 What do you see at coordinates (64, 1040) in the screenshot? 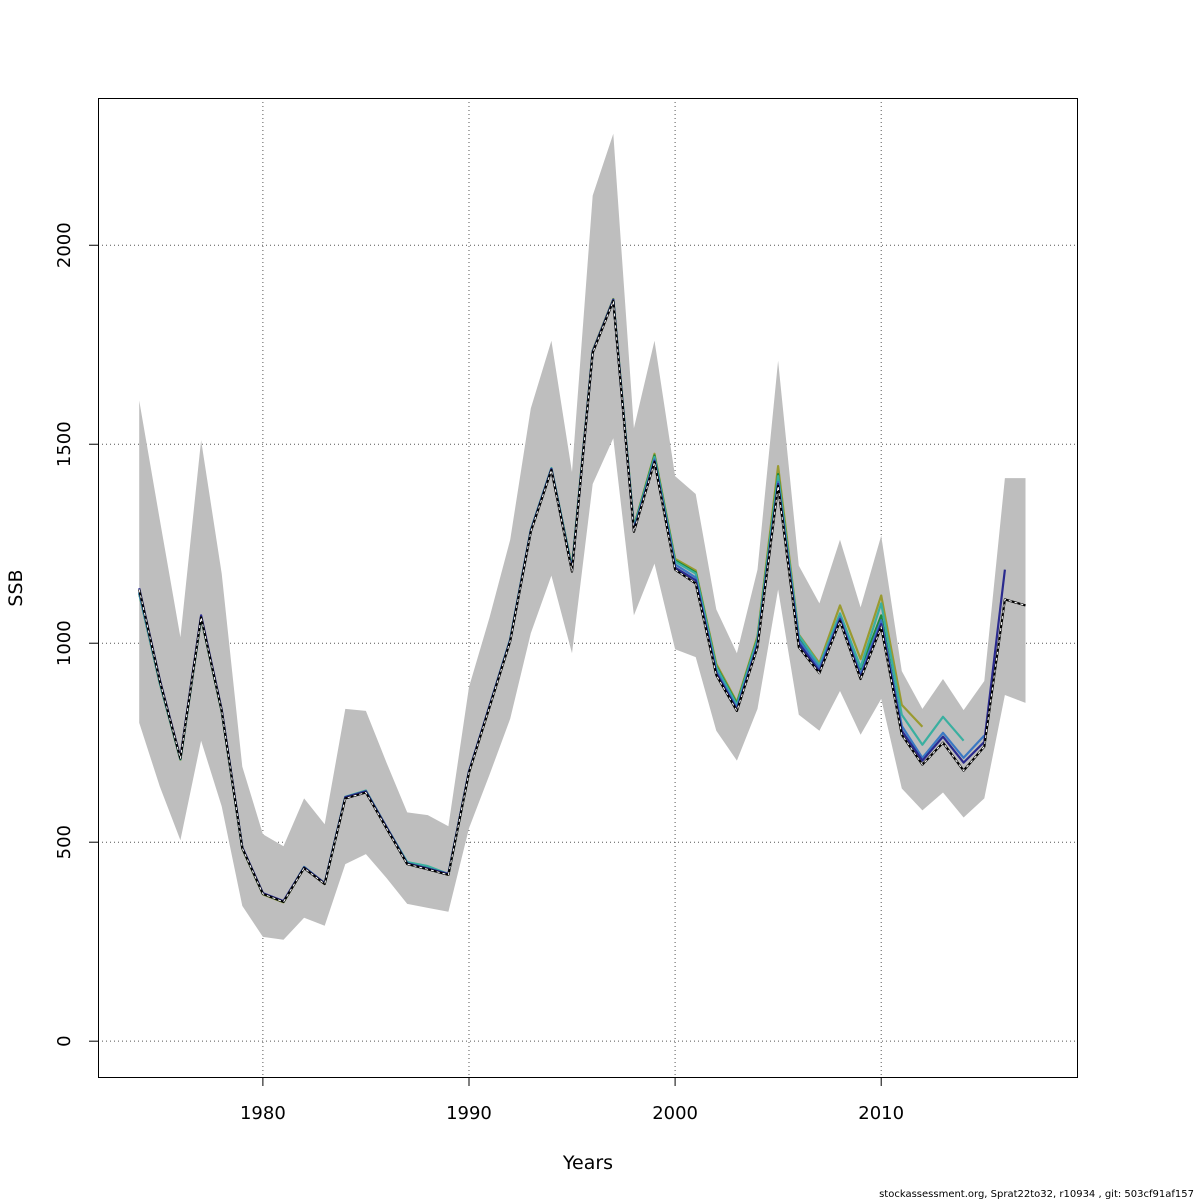
I see `y-tick-label: 0` at bounding box center [64, 1040].